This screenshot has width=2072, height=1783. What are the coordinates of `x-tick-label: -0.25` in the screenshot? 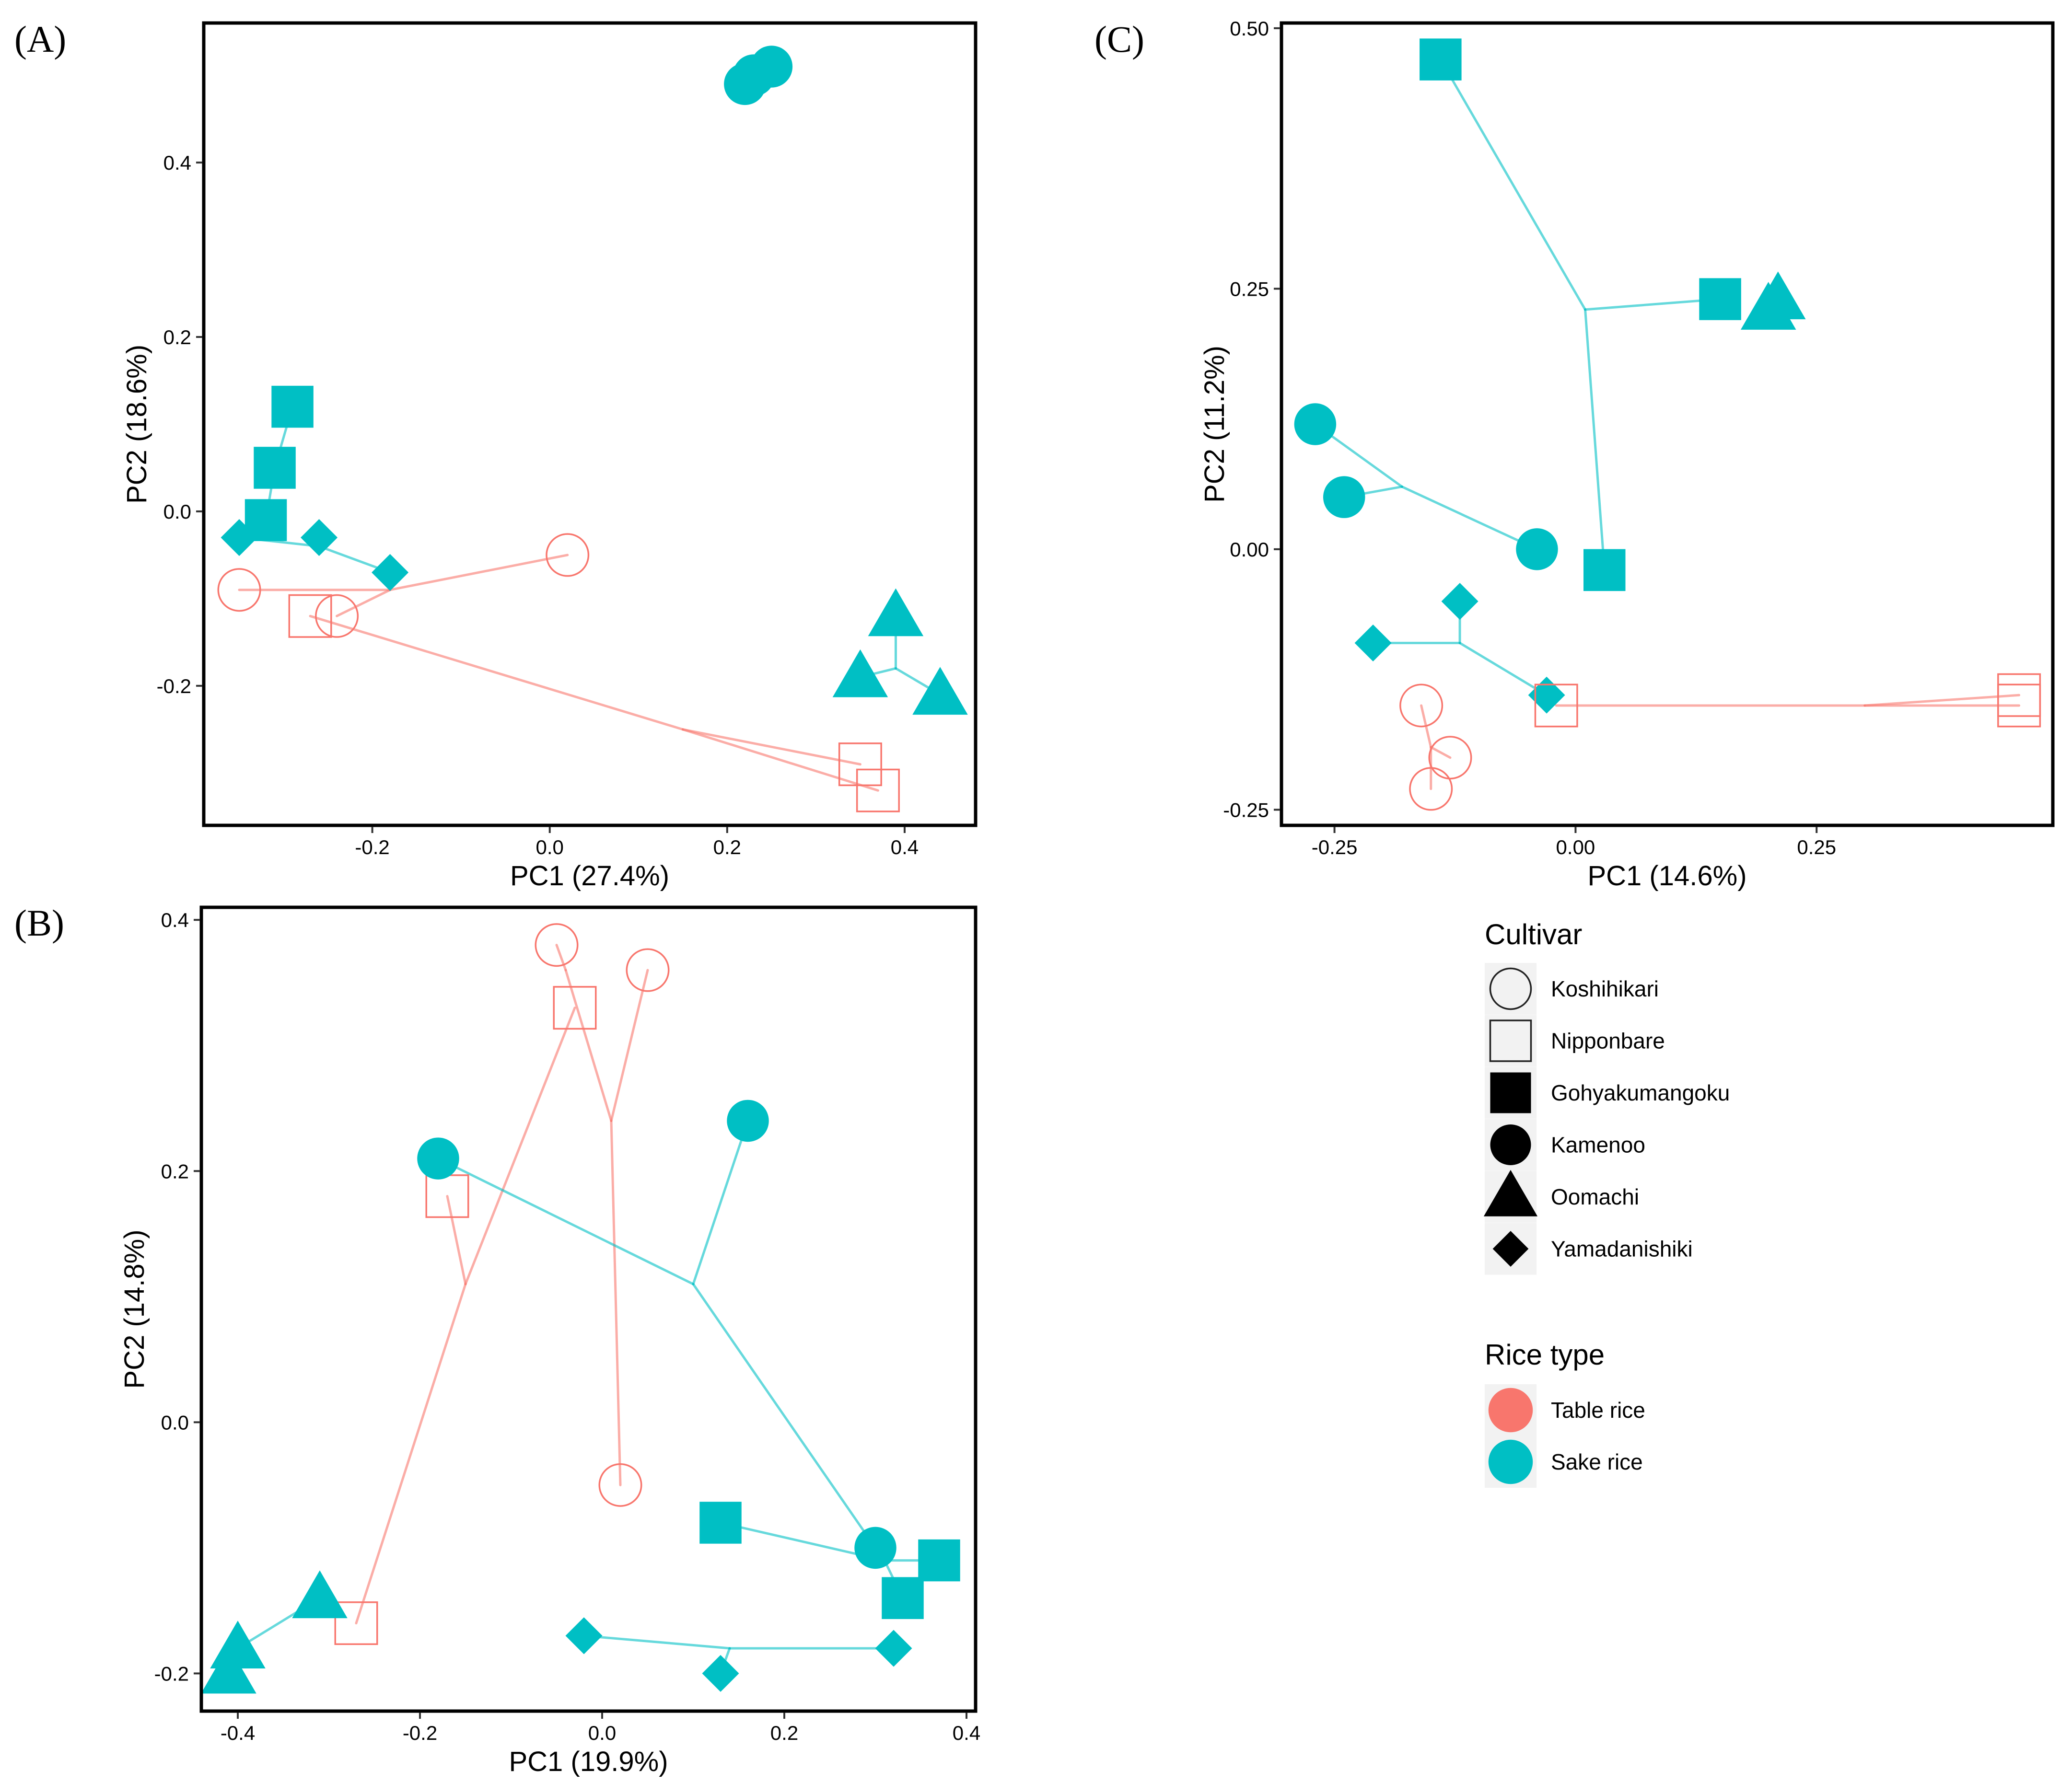 It's located at (1335, 847).